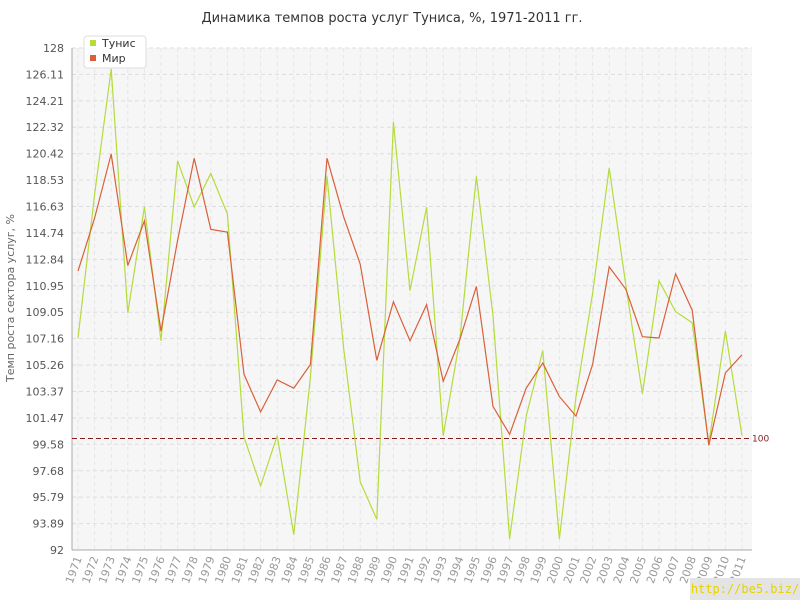 The width and height of the screenshot is (800, 600). What do you see at coordinates (45, 127) in the screenshot?
I see `y-tick-label: 122.32` at bounding box center [45, 127].